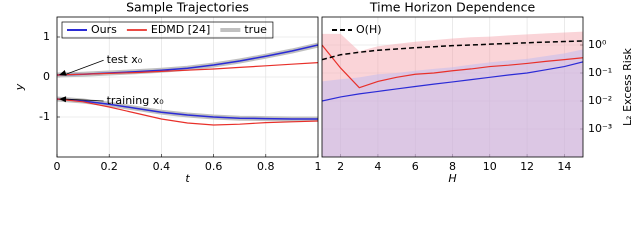 The image size is (640, 240). I want to click on x-tick-label: 12, so click(527, 166).